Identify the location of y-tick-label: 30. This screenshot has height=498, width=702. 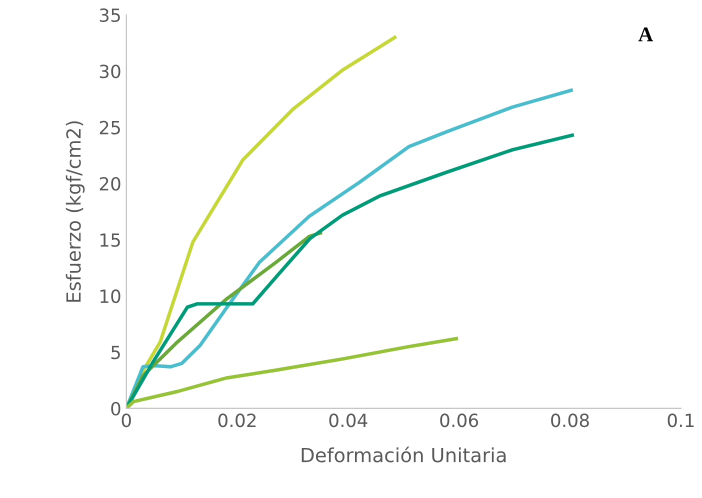
(110, 71).